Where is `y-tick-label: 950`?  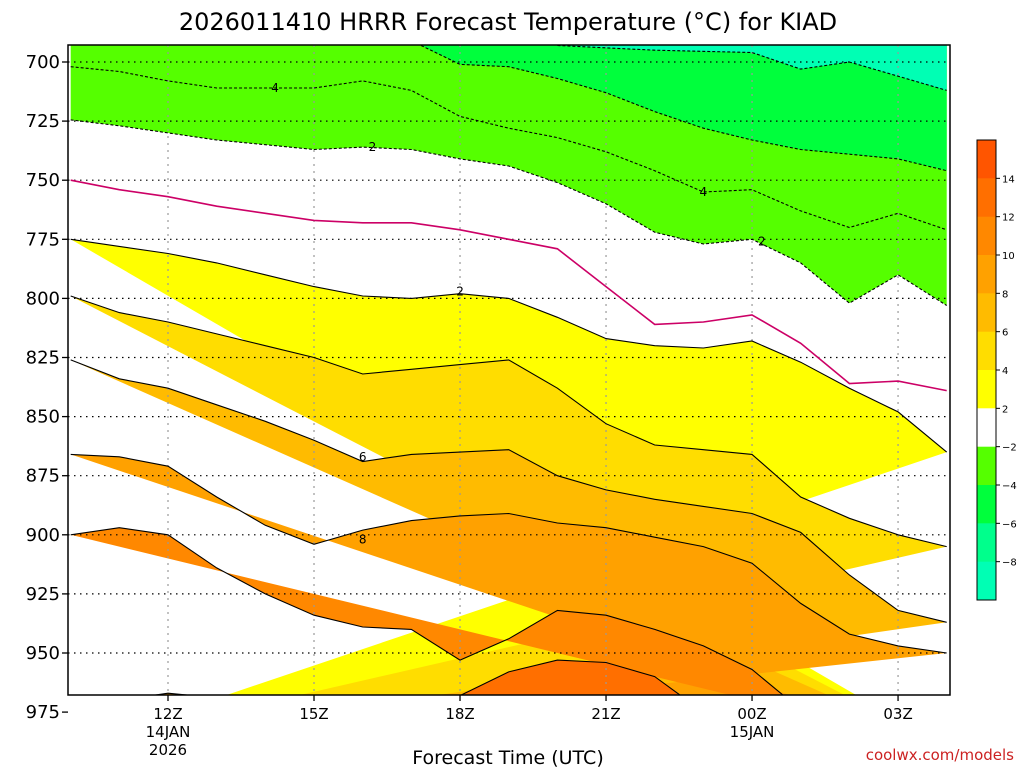 y-tick-label: 950 is located at coordinates (43, 653).